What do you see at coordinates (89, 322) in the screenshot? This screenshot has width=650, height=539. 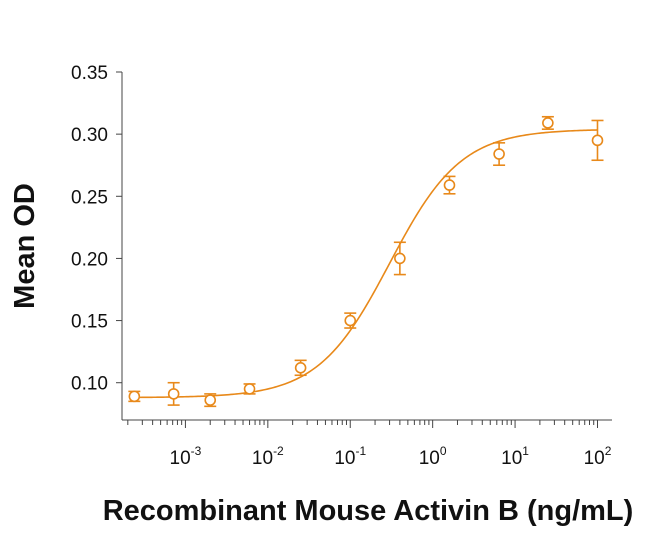 I see `y-tick-label: 0.15` at bounding box center [89, 322].